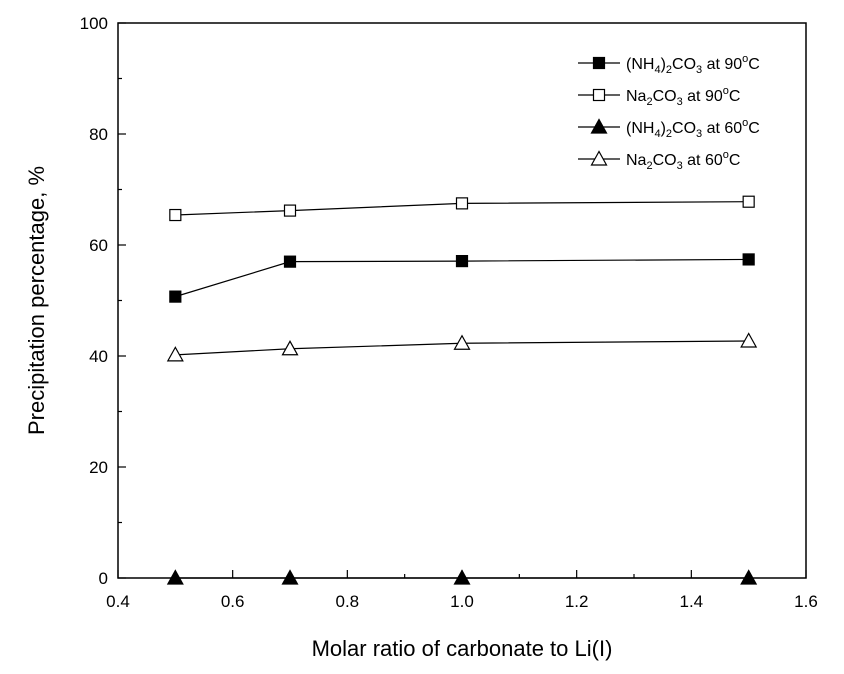 The height and width of the screenshot is (674, 844). What do you see at coordinates (683, 160) in the screenshot?
I see `legend-label: Na2CO3 at 60oC` at bounding box center [683, 160].